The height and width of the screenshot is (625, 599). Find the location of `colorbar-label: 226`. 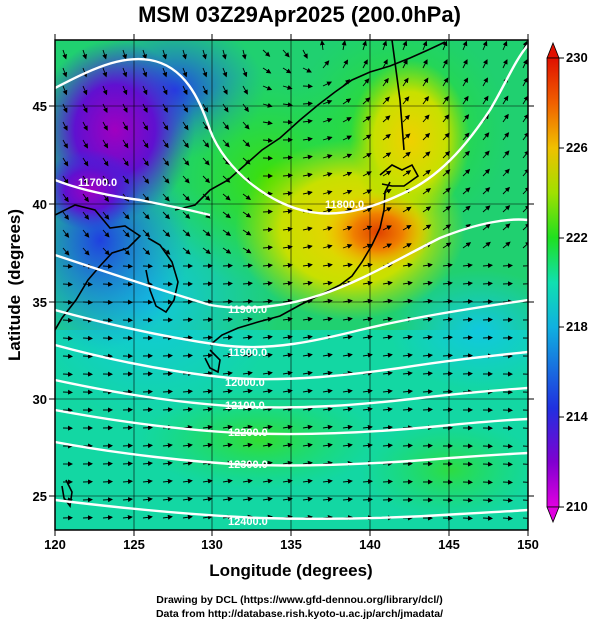

colorbar-label: 226 is located at coordinates (577, 147).